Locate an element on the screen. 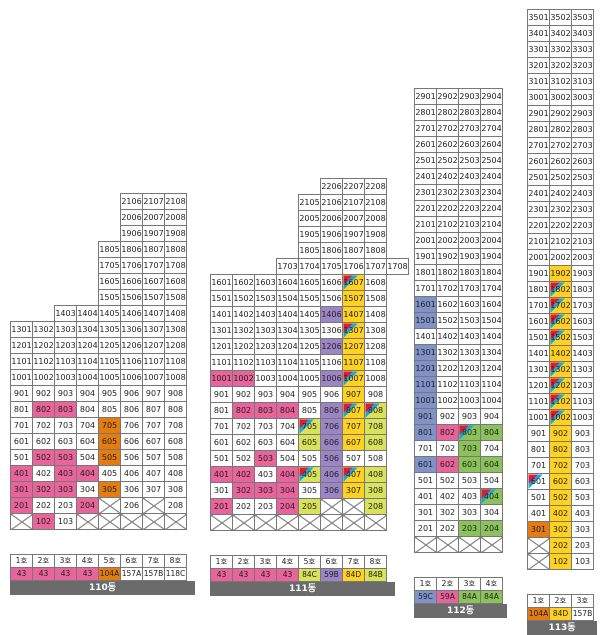 This screenshot has width=600, height=635. floor-row: 1906 1907 1908 is located at coordinates (99, 233).